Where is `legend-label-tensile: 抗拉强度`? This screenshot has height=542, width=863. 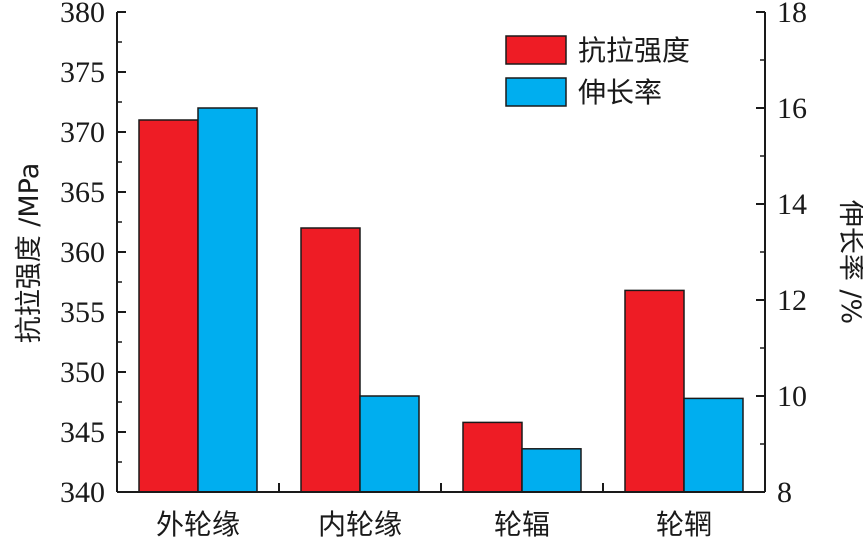
legend-label-tensile: 抗拉强度 is located at coordinates (634, 50).